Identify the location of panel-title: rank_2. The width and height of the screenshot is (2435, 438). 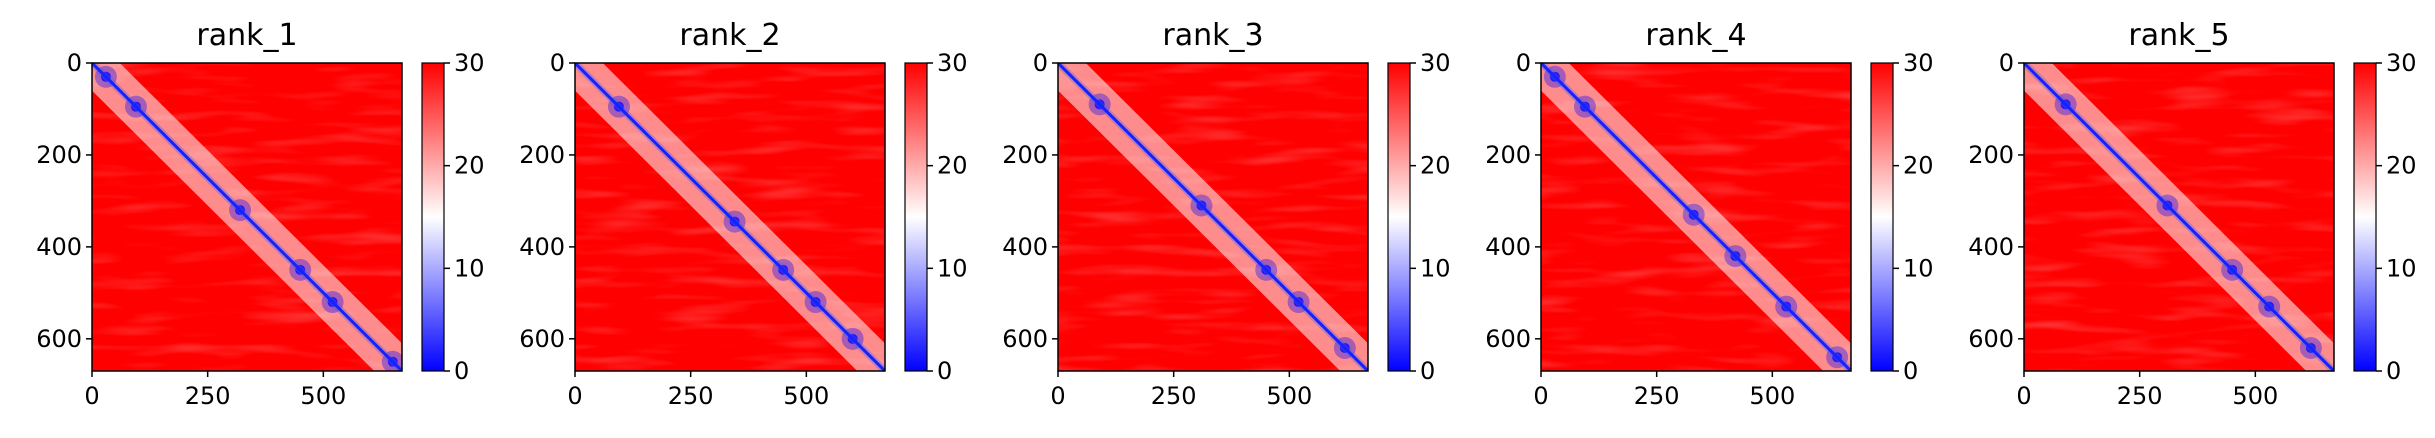
(729, 35).